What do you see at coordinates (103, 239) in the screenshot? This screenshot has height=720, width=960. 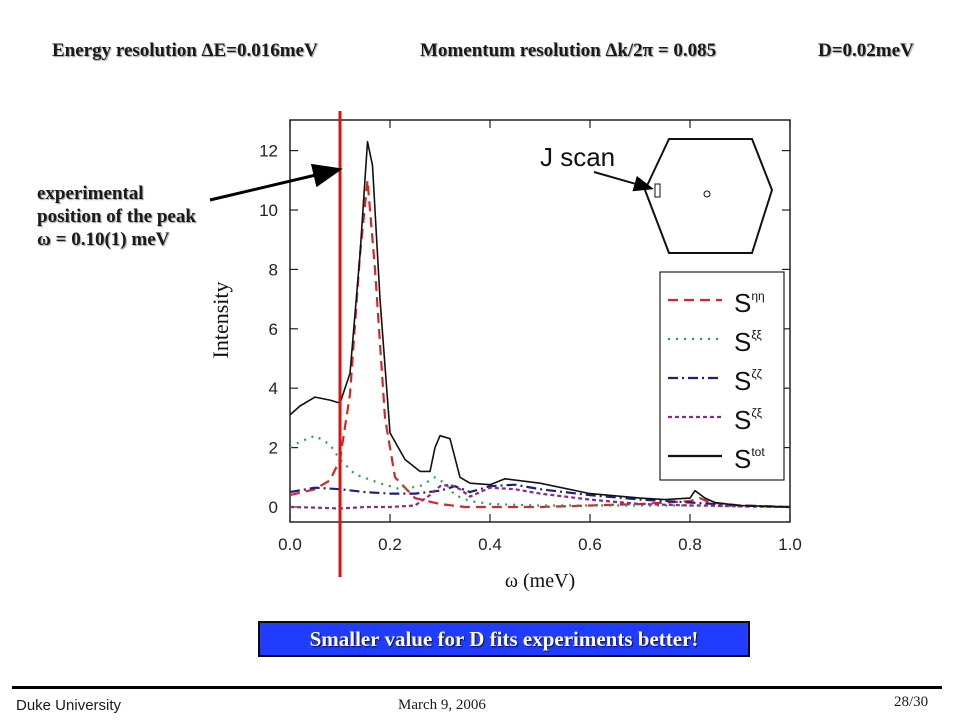 I see `annotation-line-3: ω = 0.10(1) meV` at bounding box center [103, 239].